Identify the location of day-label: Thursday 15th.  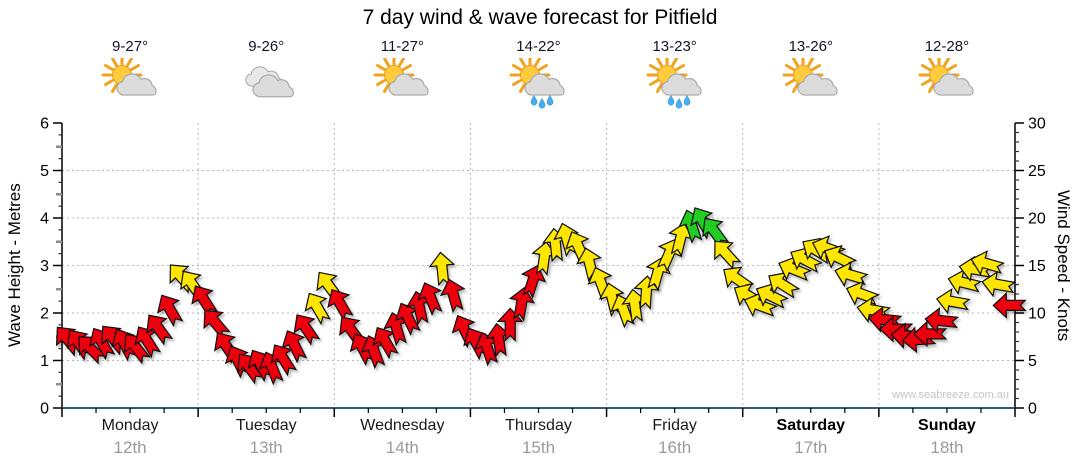
(538, 437).